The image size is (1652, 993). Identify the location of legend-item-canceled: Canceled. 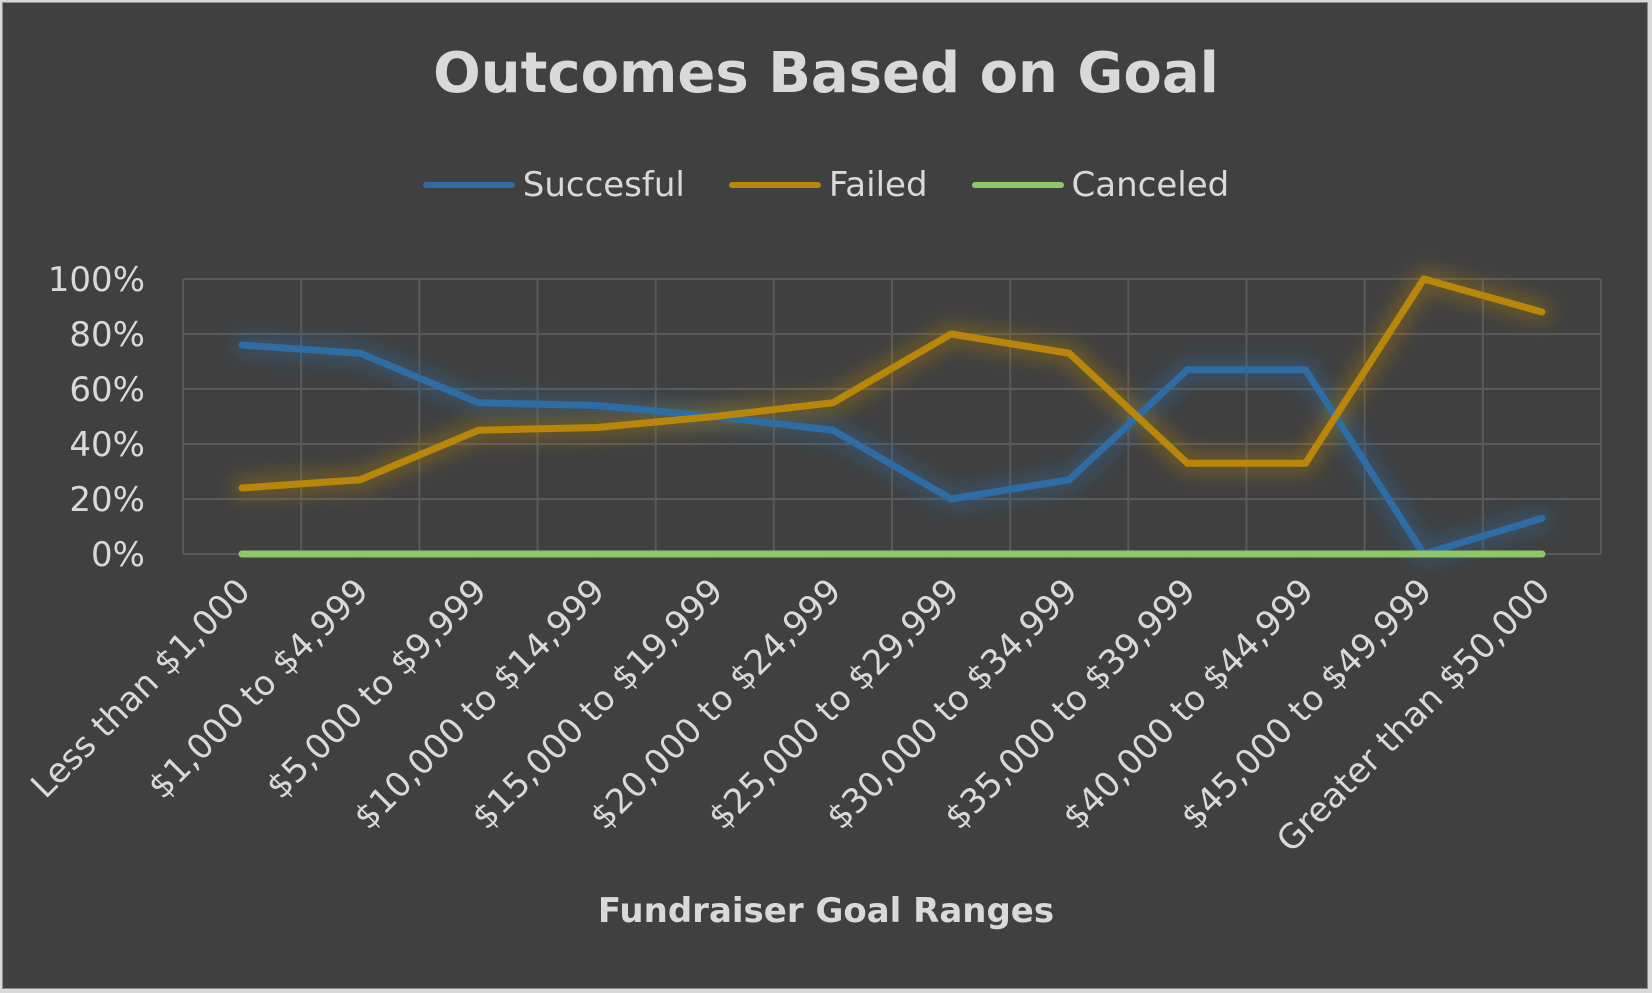
(1100, 185).